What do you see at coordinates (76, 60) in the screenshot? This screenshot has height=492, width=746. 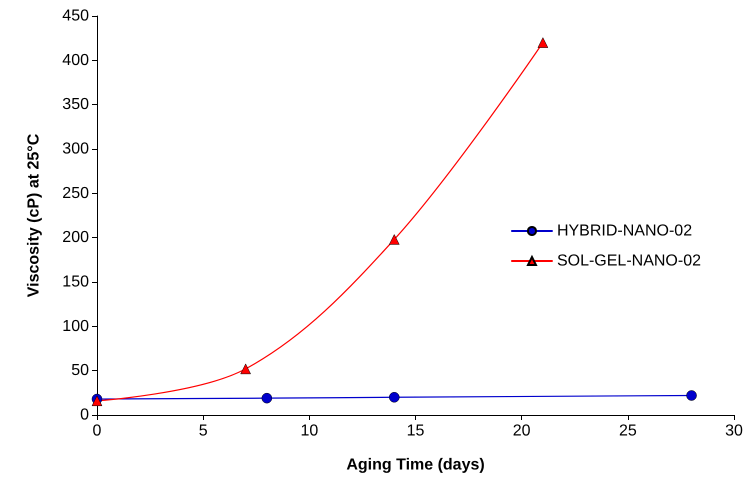 I see `y-tick-label: 400` at bounding box center [76, 60].